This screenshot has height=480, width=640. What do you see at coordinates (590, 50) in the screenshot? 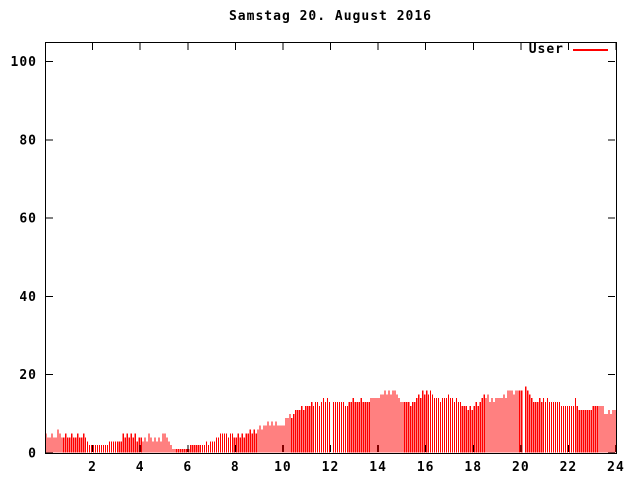
I see `legend-line-sample` at bounding box center [590, 50].